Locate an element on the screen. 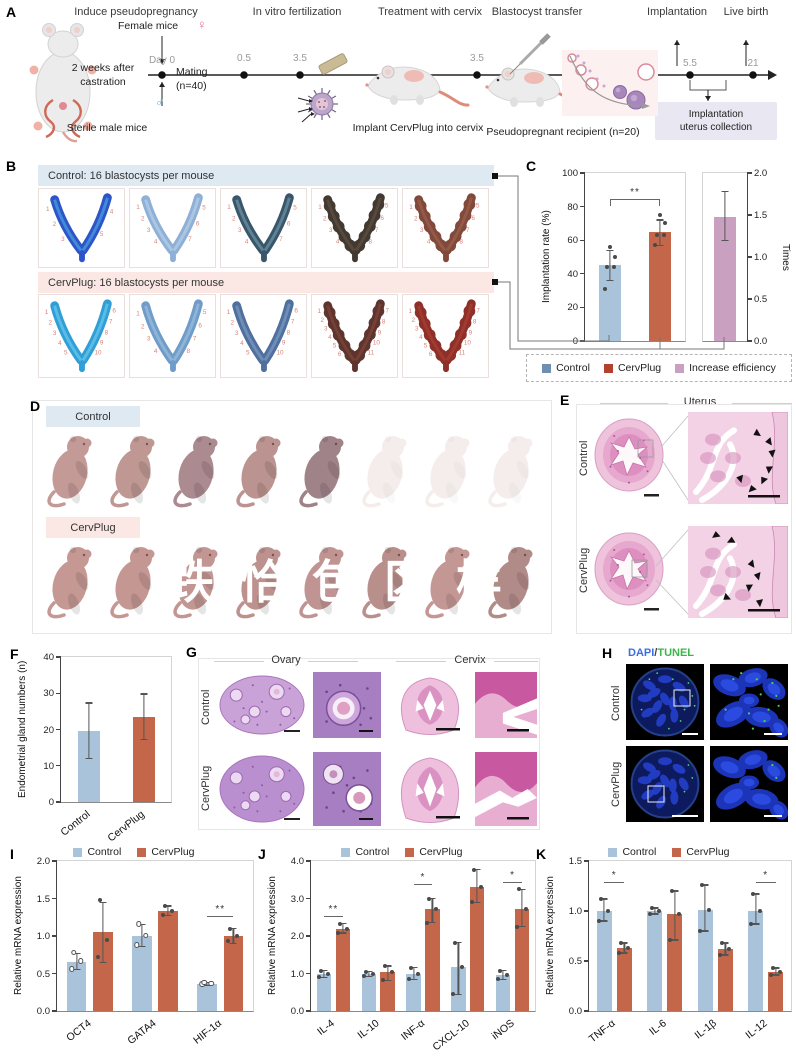 This screenshot has width=796, height=1063. legend-label: Control is located at coordinates (573, 368).